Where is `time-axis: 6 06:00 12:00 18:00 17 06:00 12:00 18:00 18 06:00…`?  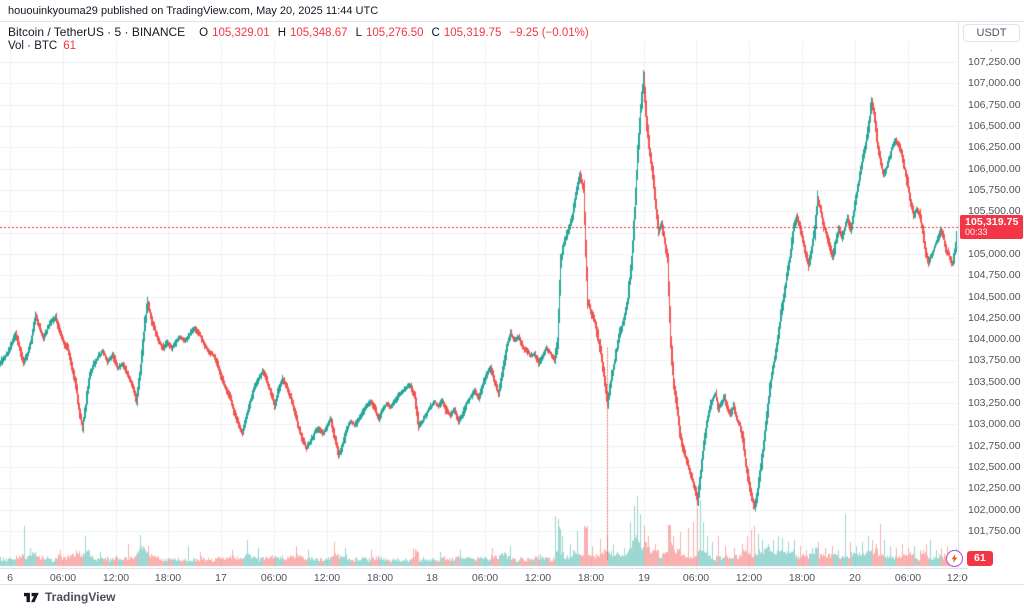 time-axis: 6 06:00 12:00 18:00 17 06:00 12:00 18:00 18 06:00… is located at coordinates (484, 576).